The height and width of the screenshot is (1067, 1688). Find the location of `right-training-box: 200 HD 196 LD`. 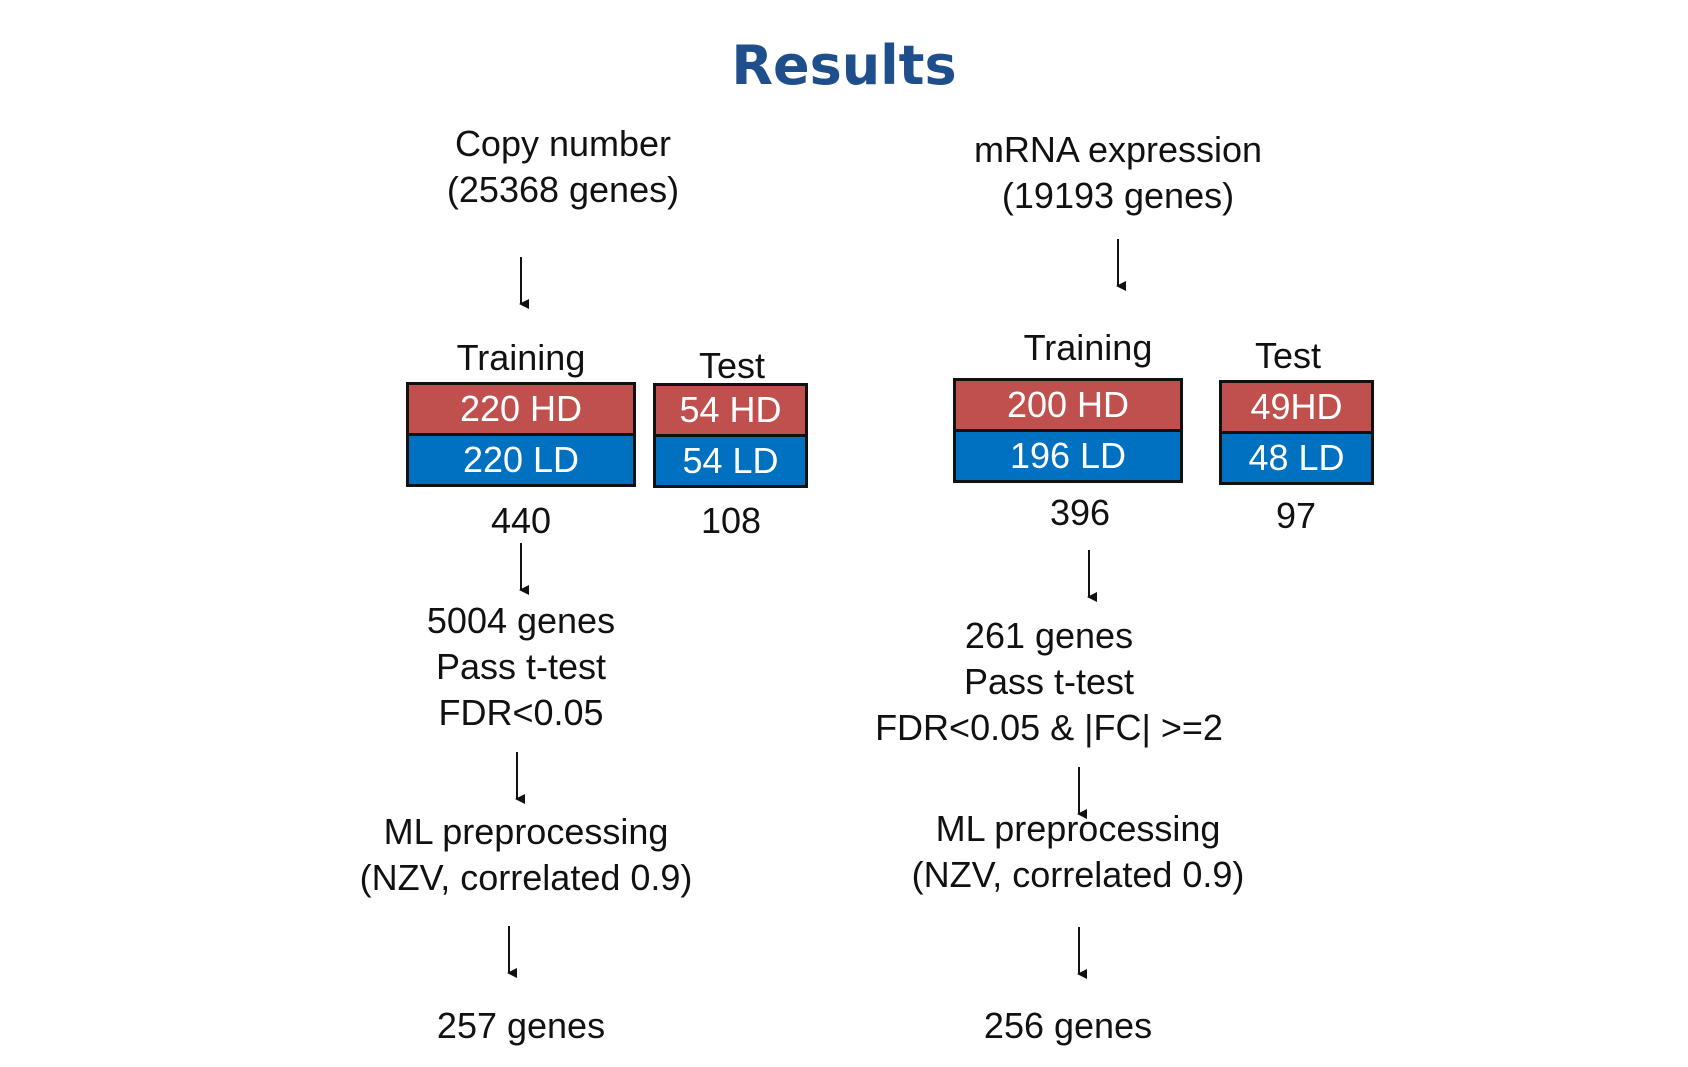

right-training-box: 200 HD 196 LD is located at coordinates (1068, 430).